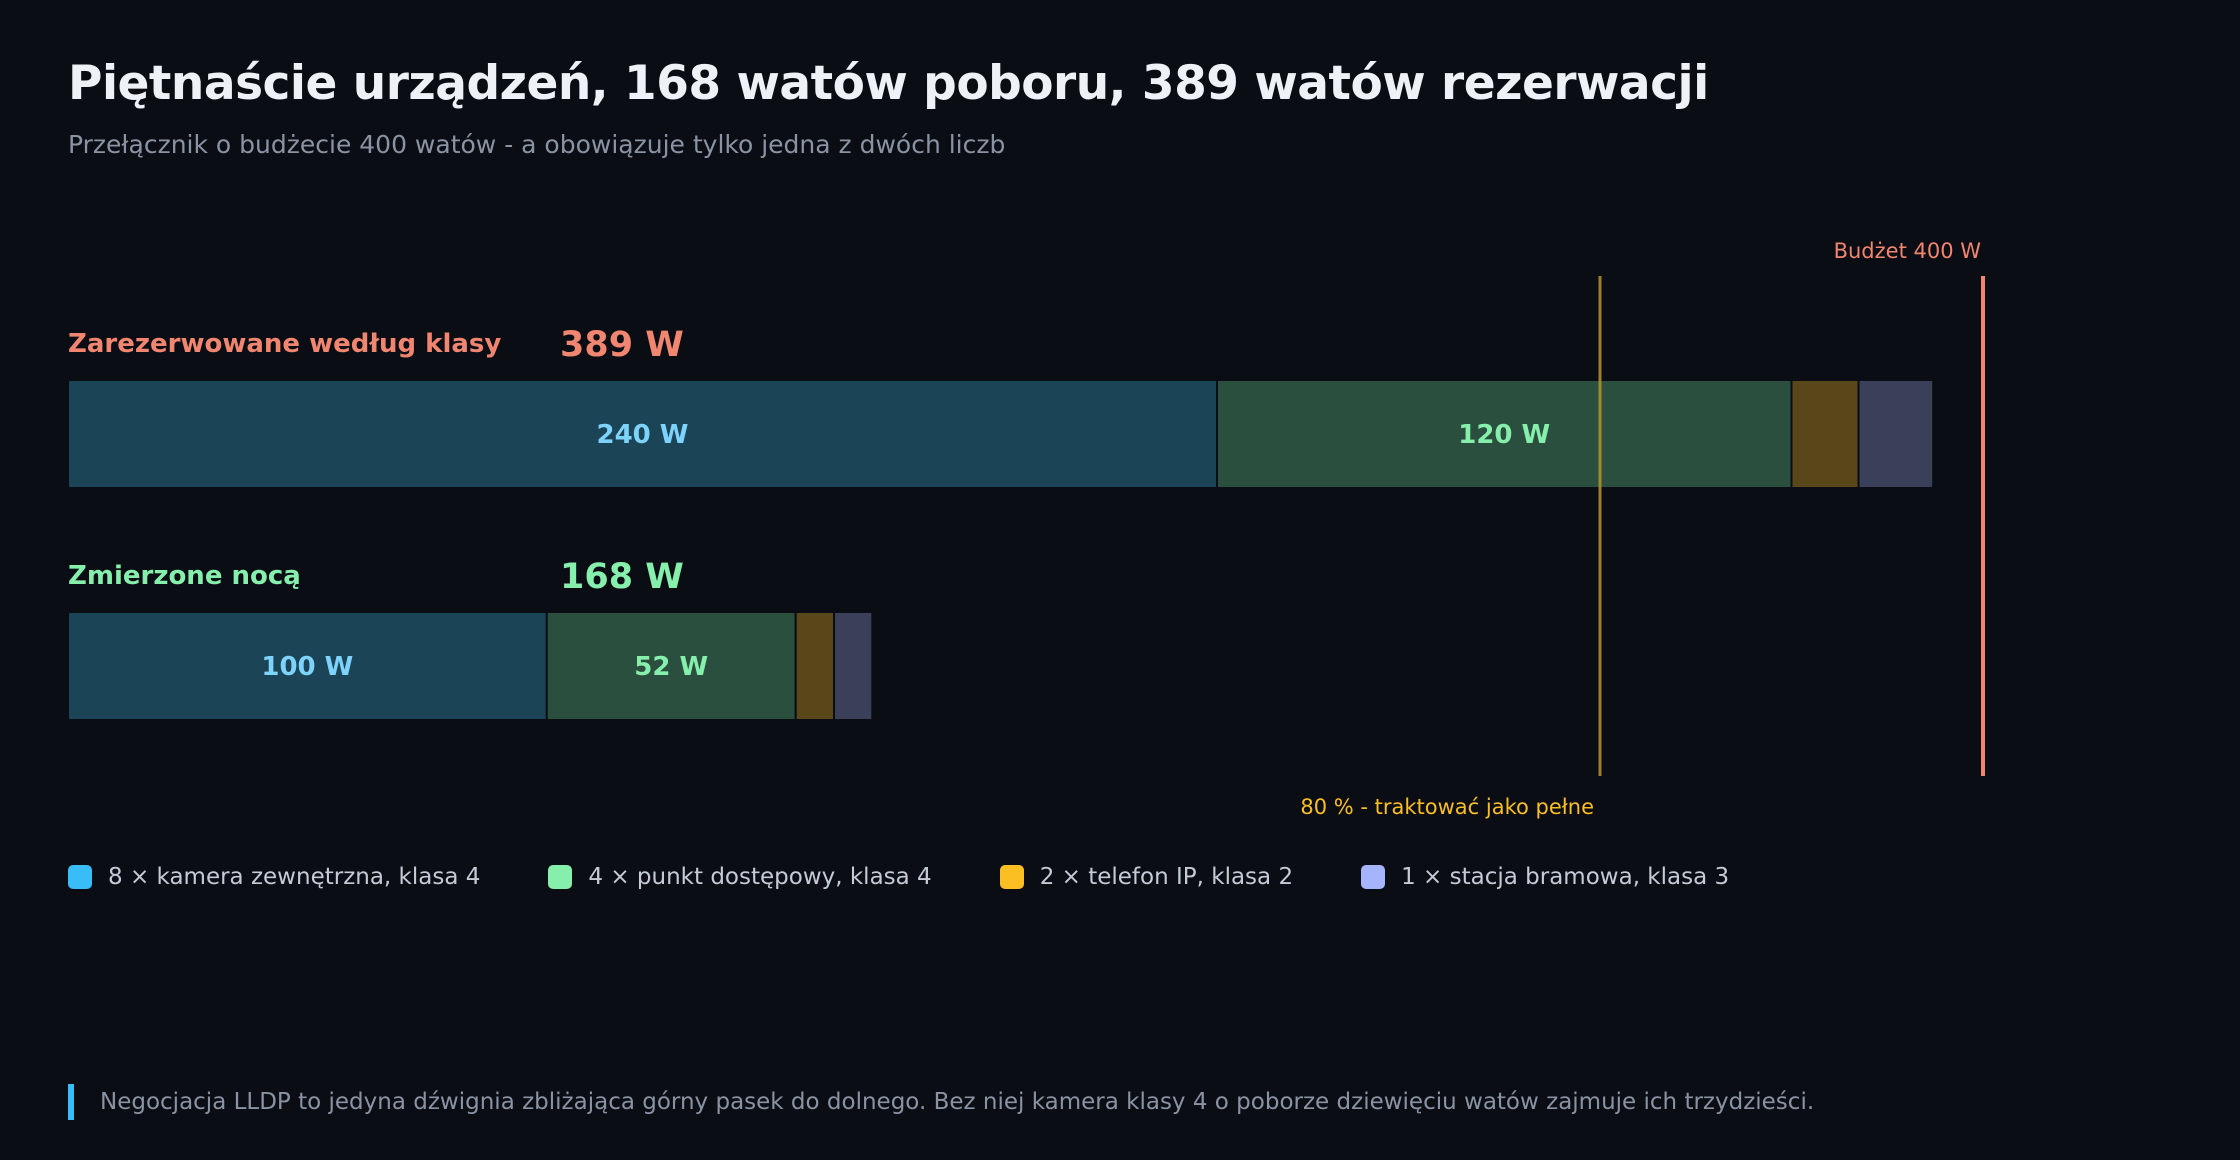  I want to click on legend-label: 4 × punkt dostępowy, klasa 4, so click(760, 877).